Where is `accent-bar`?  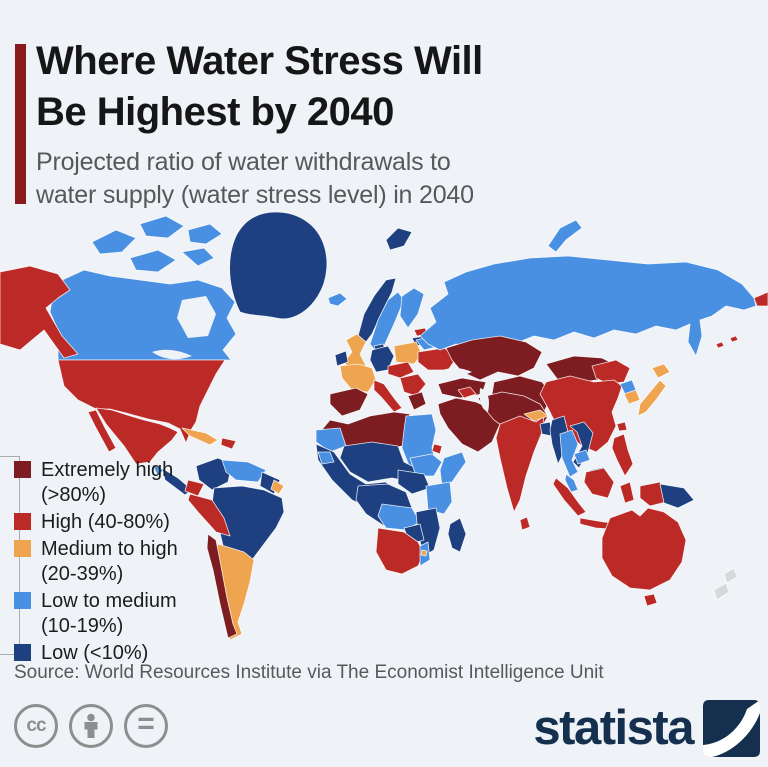
accent-bar is located at coordinates (20, 124).